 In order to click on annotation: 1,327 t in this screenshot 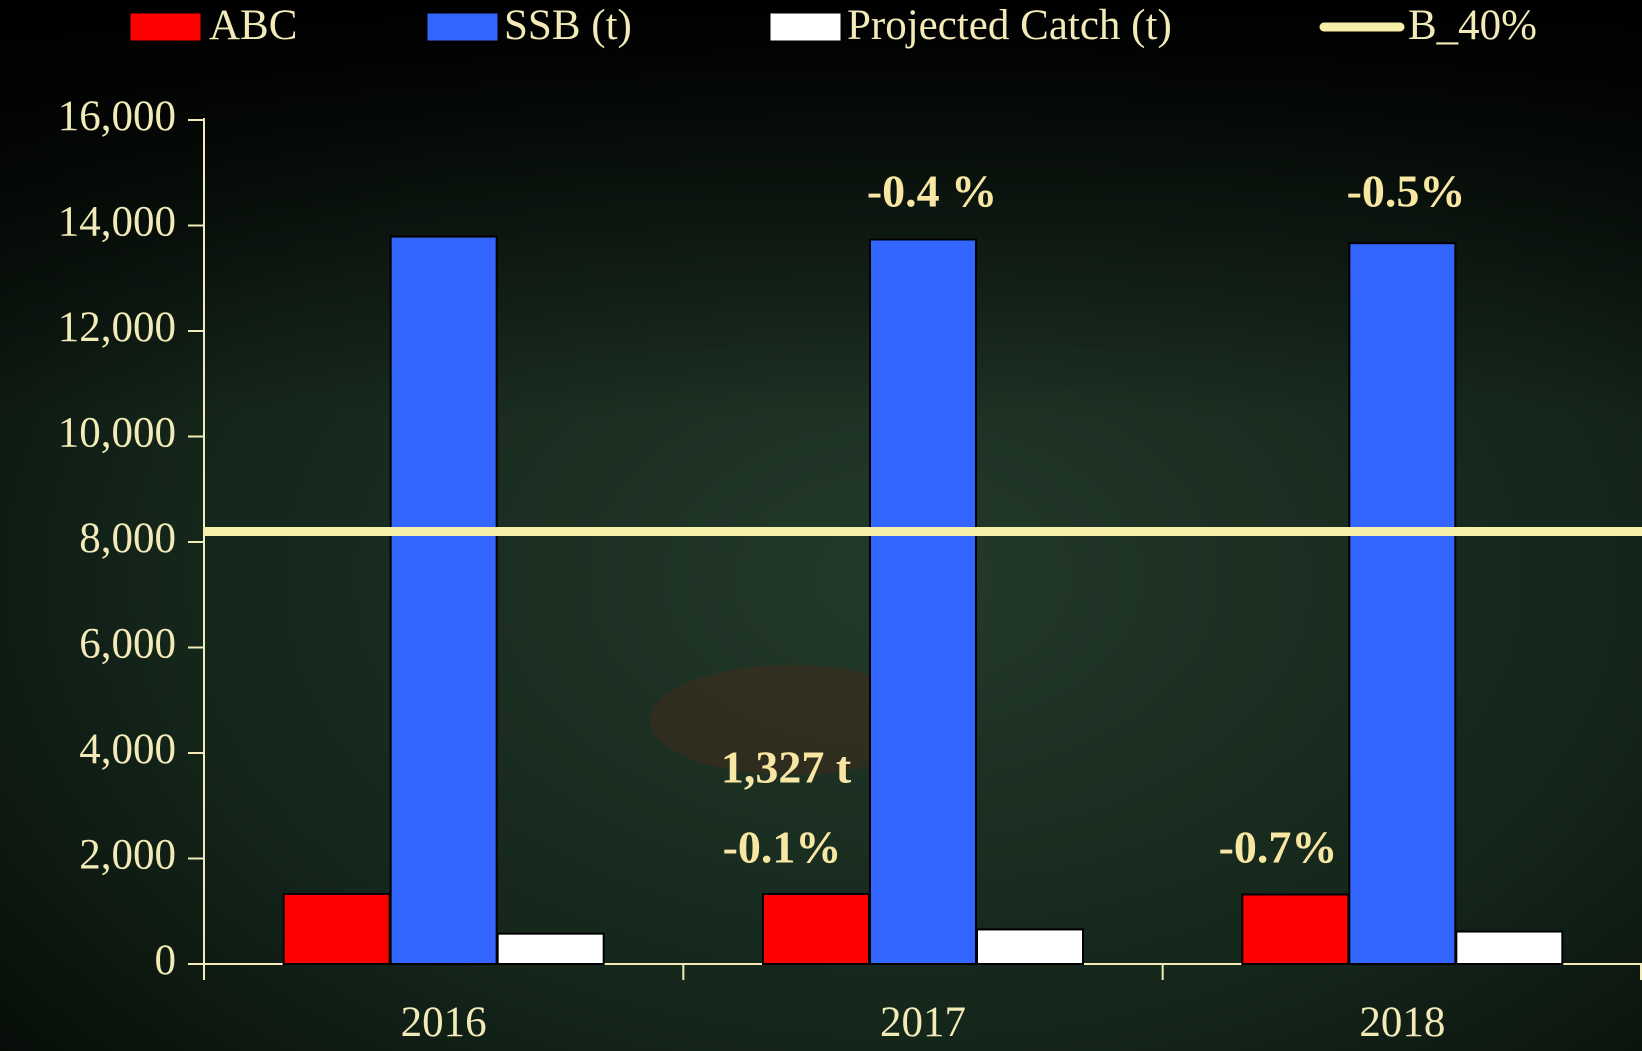, I will do `click(786, 767)`.